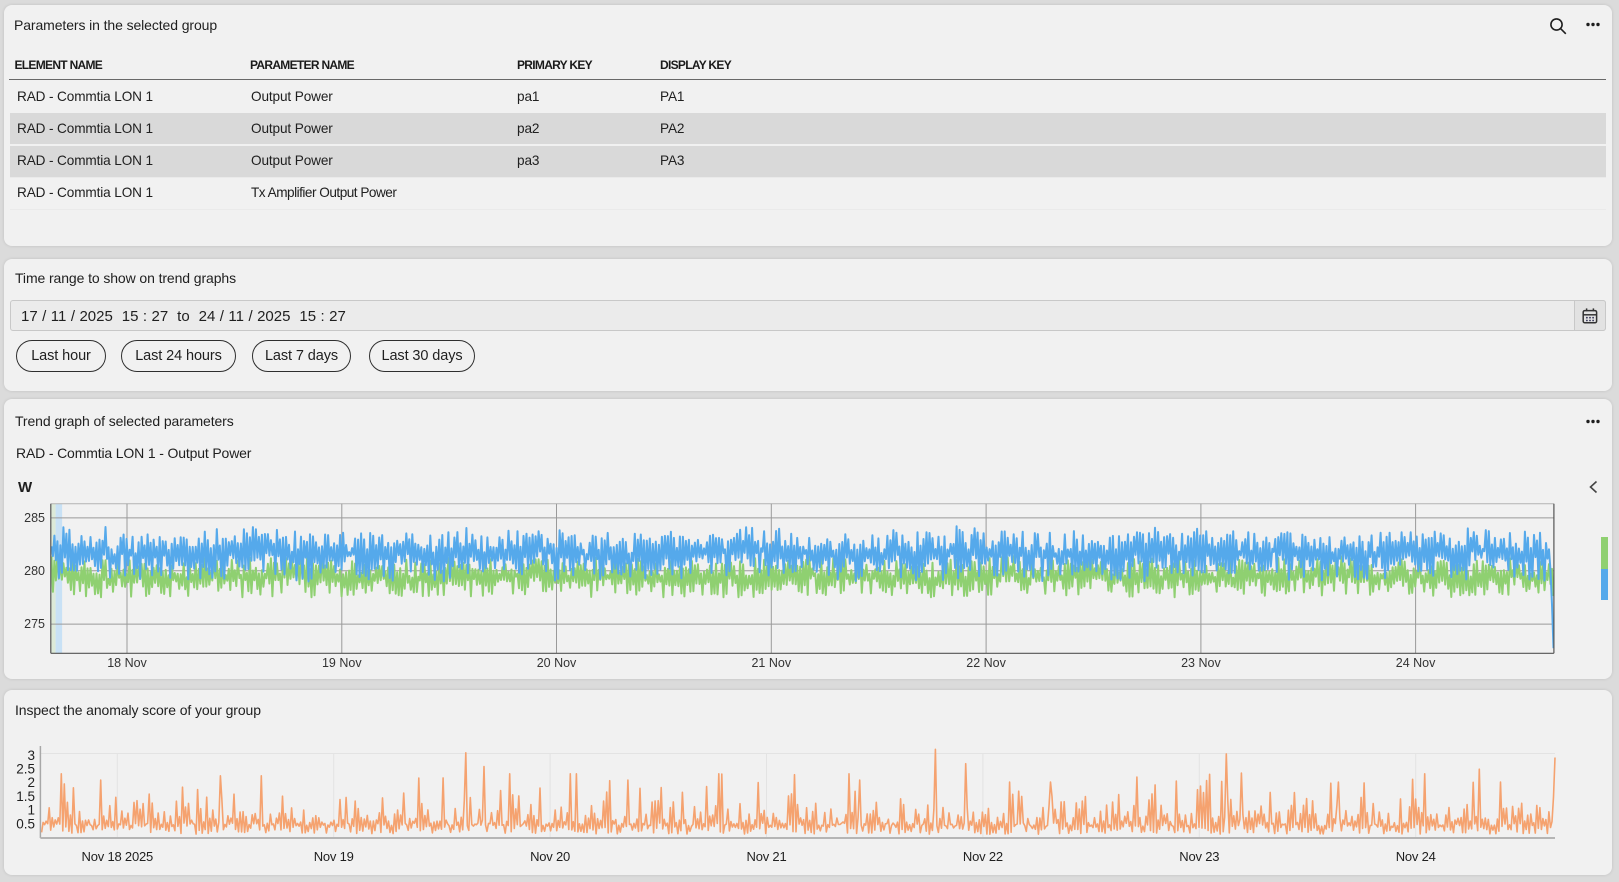 This screenshot has height=882, width=1619. I want to click on svg-text: 20 Nov, so click(557, 663).